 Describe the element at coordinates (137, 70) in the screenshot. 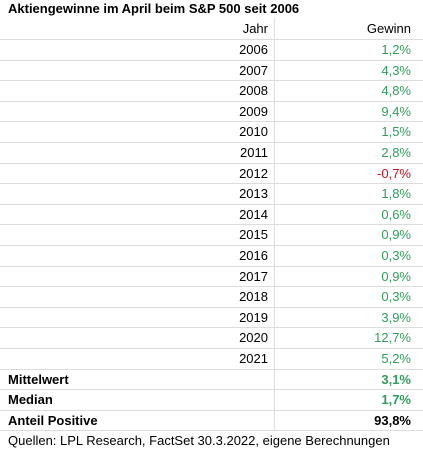

I see `year-cell: 2007` at that location.